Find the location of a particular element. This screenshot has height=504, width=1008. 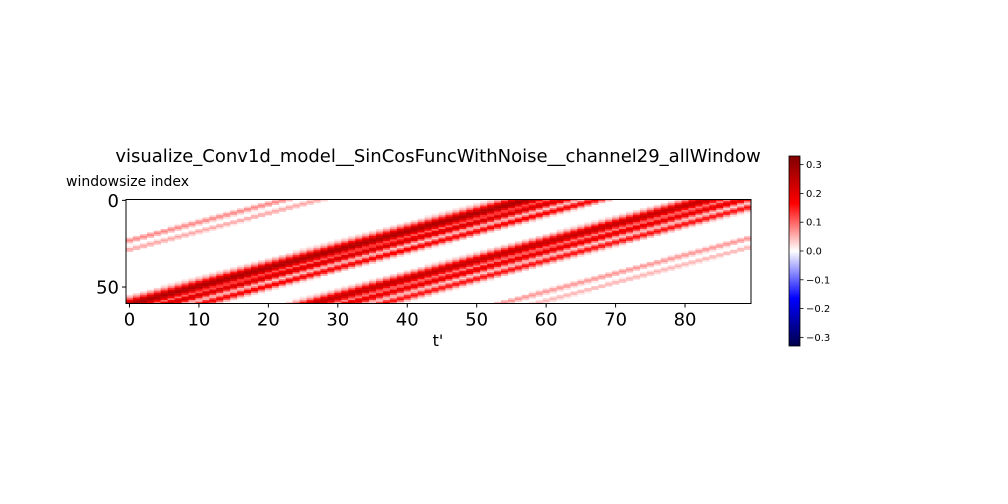

colorbar-tick-label: −0.1 is located at coordinates (818, 280).